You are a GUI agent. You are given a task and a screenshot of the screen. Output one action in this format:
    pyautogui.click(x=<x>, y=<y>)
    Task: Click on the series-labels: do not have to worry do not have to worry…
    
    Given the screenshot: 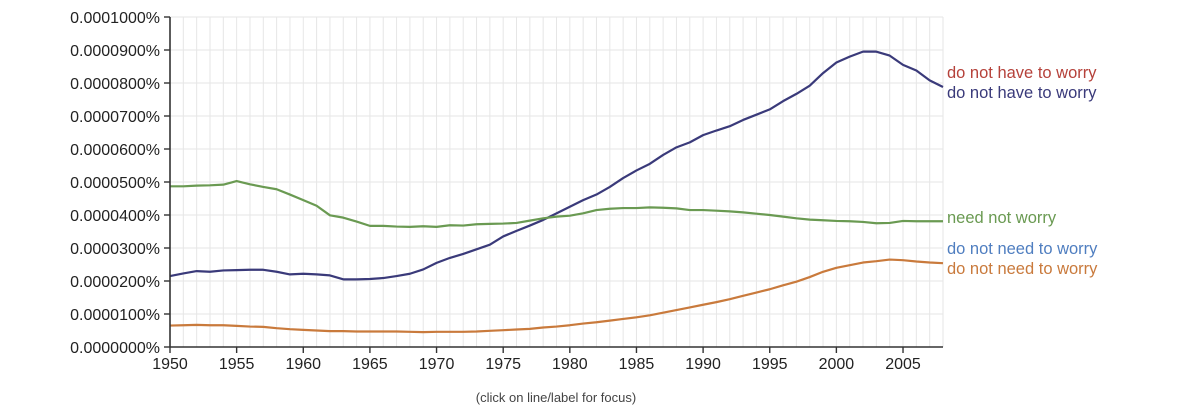 What is the action you would take?
    pyautogui.click(x=1022, y=171)
    